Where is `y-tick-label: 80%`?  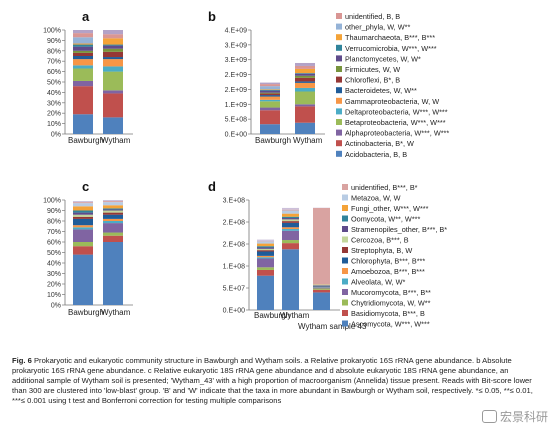 y-tick-label: 80% is located at coordinates (54, 51).